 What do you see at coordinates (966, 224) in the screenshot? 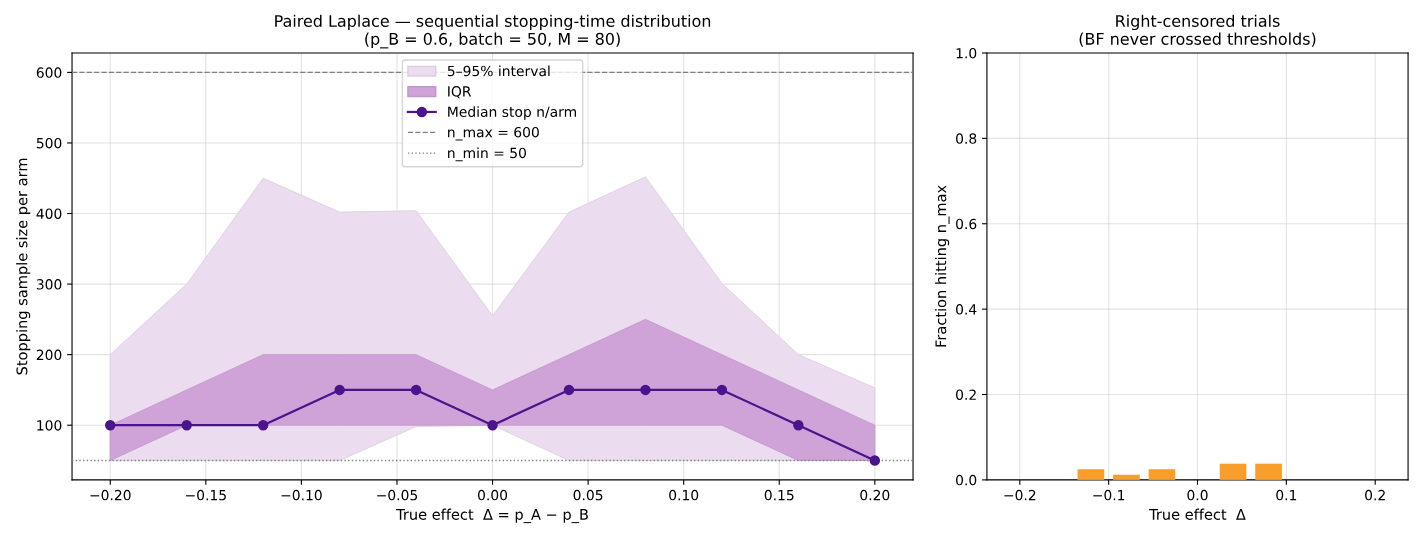
I see `y-tick-label: 0.6` at bounding box center [966, 224].